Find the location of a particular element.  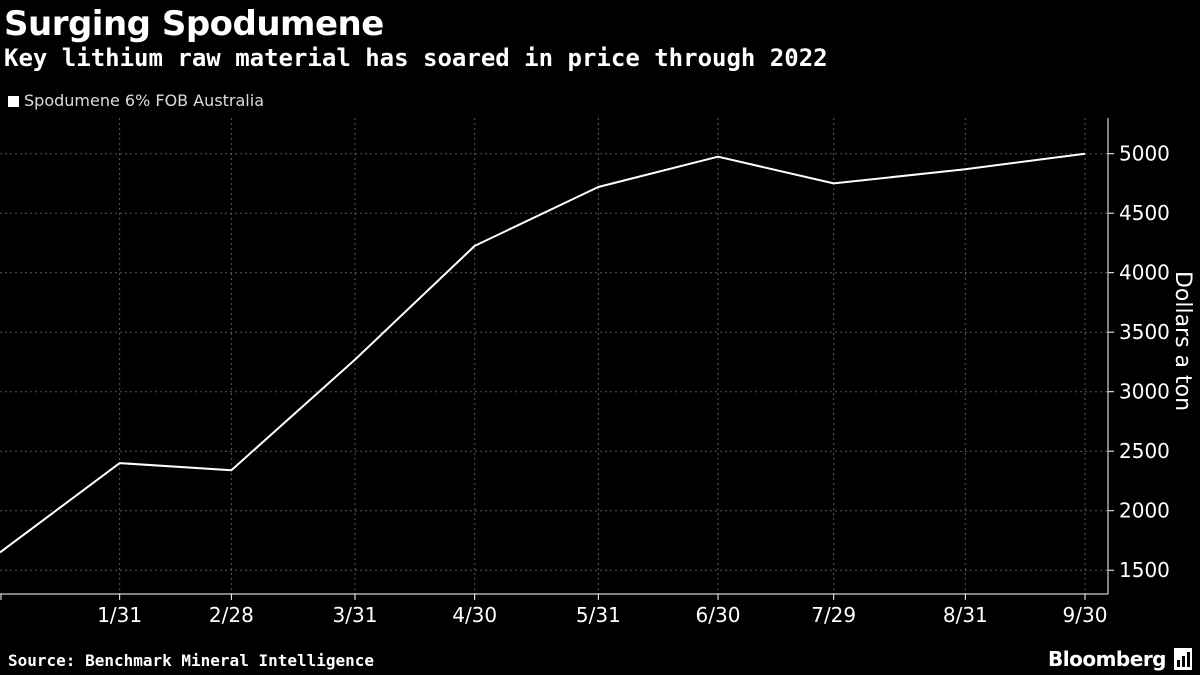

source-note: Source: Benchmark Mineral Intelligence is located at coordinates (191, 660).